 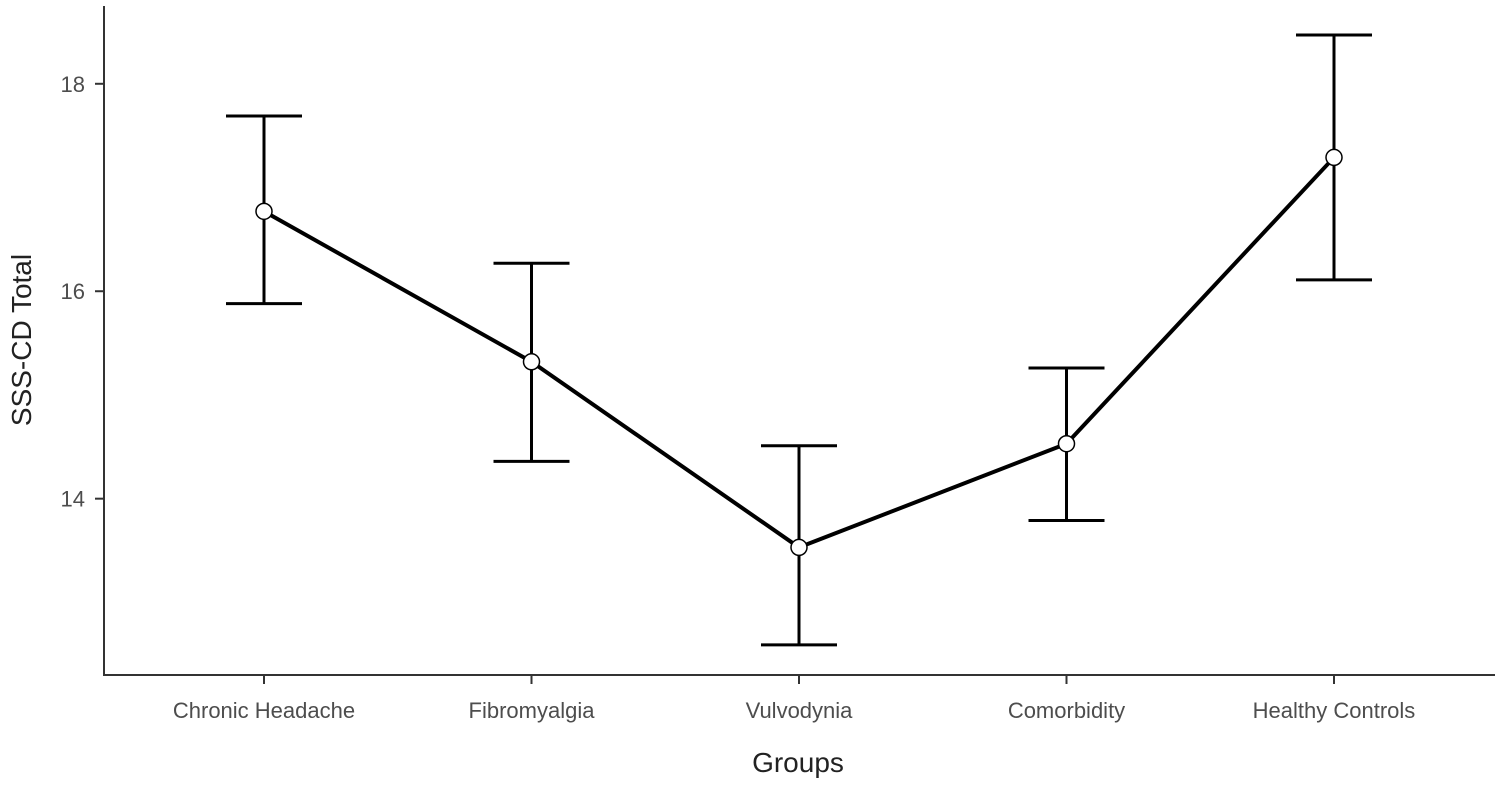 What do you see at coordinates (264, 710) in the screenshot?
I see `x-tick-label: Chronic Headache` at bounding box center [264, 710].